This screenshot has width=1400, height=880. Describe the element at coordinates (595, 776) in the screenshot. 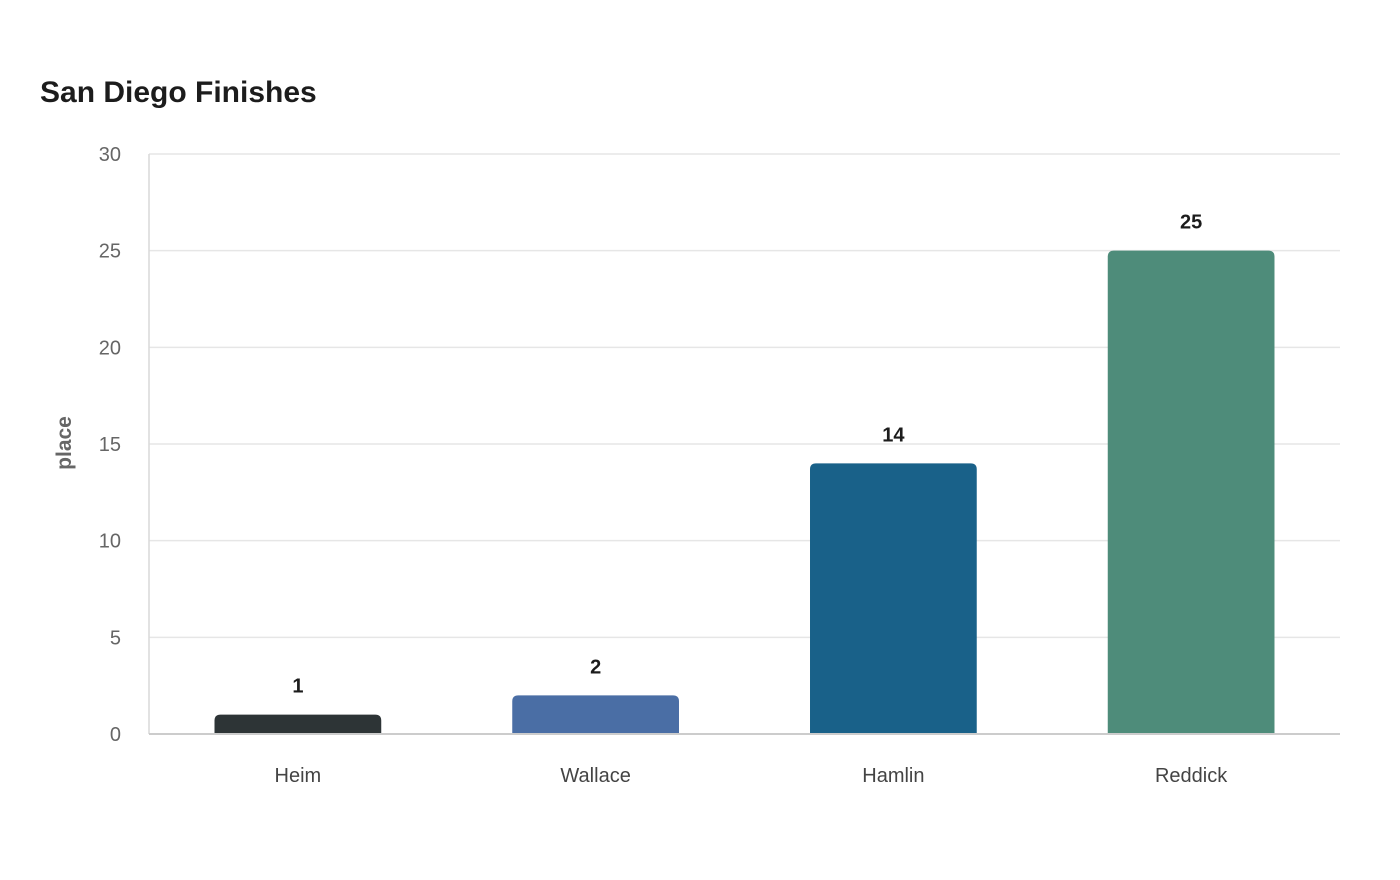

I see `x-category-label: Wallace` at that location.